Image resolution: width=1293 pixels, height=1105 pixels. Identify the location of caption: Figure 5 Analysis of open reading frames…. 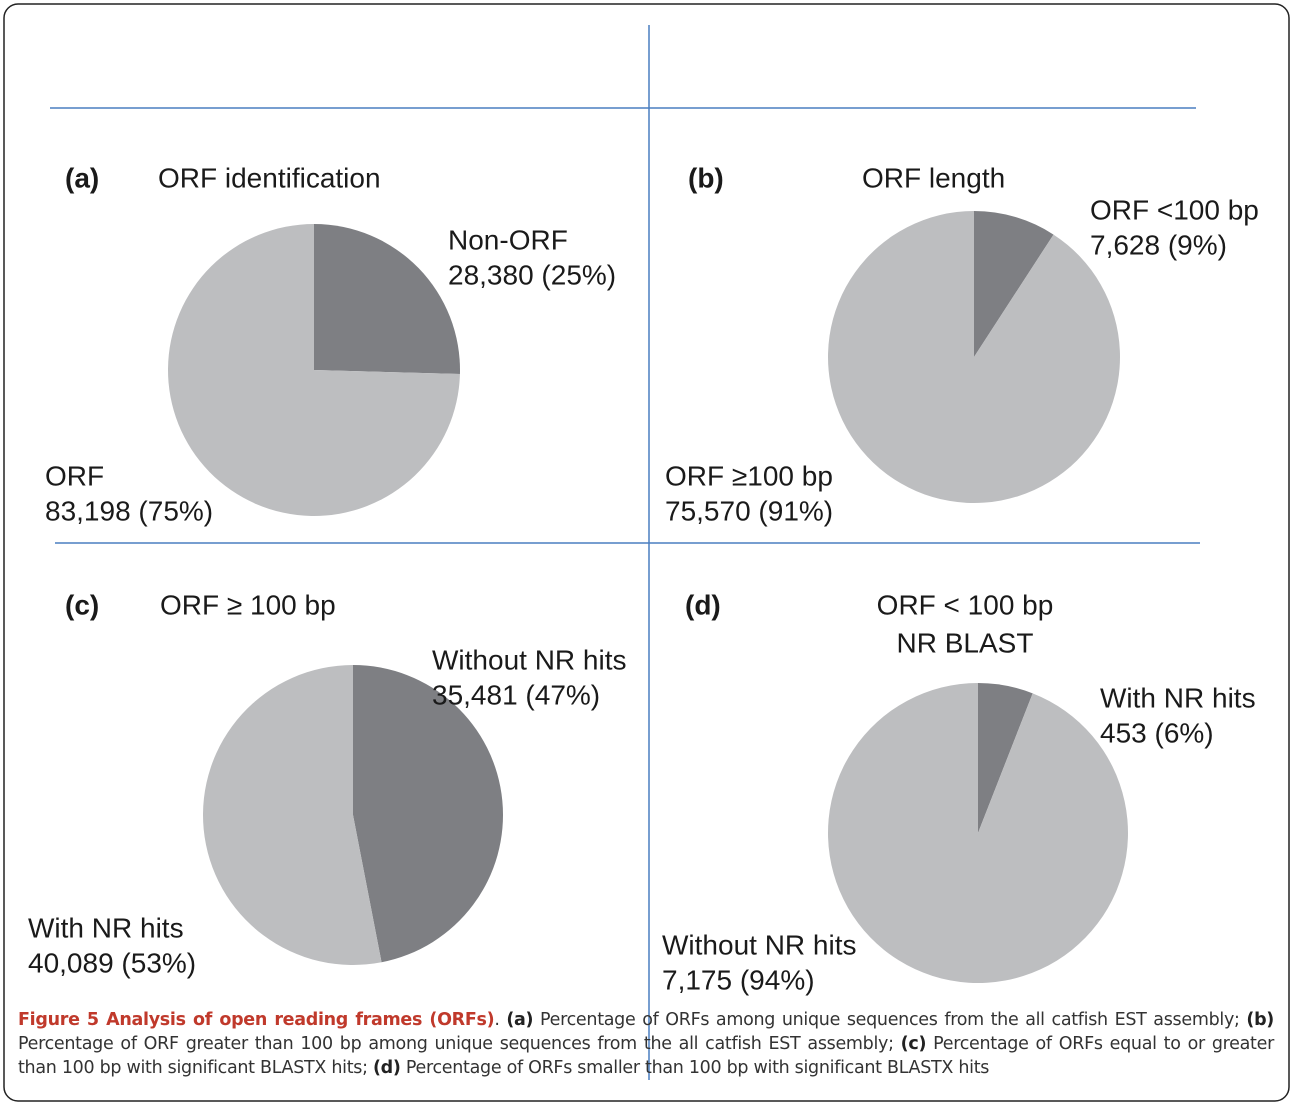
(646, 1044).